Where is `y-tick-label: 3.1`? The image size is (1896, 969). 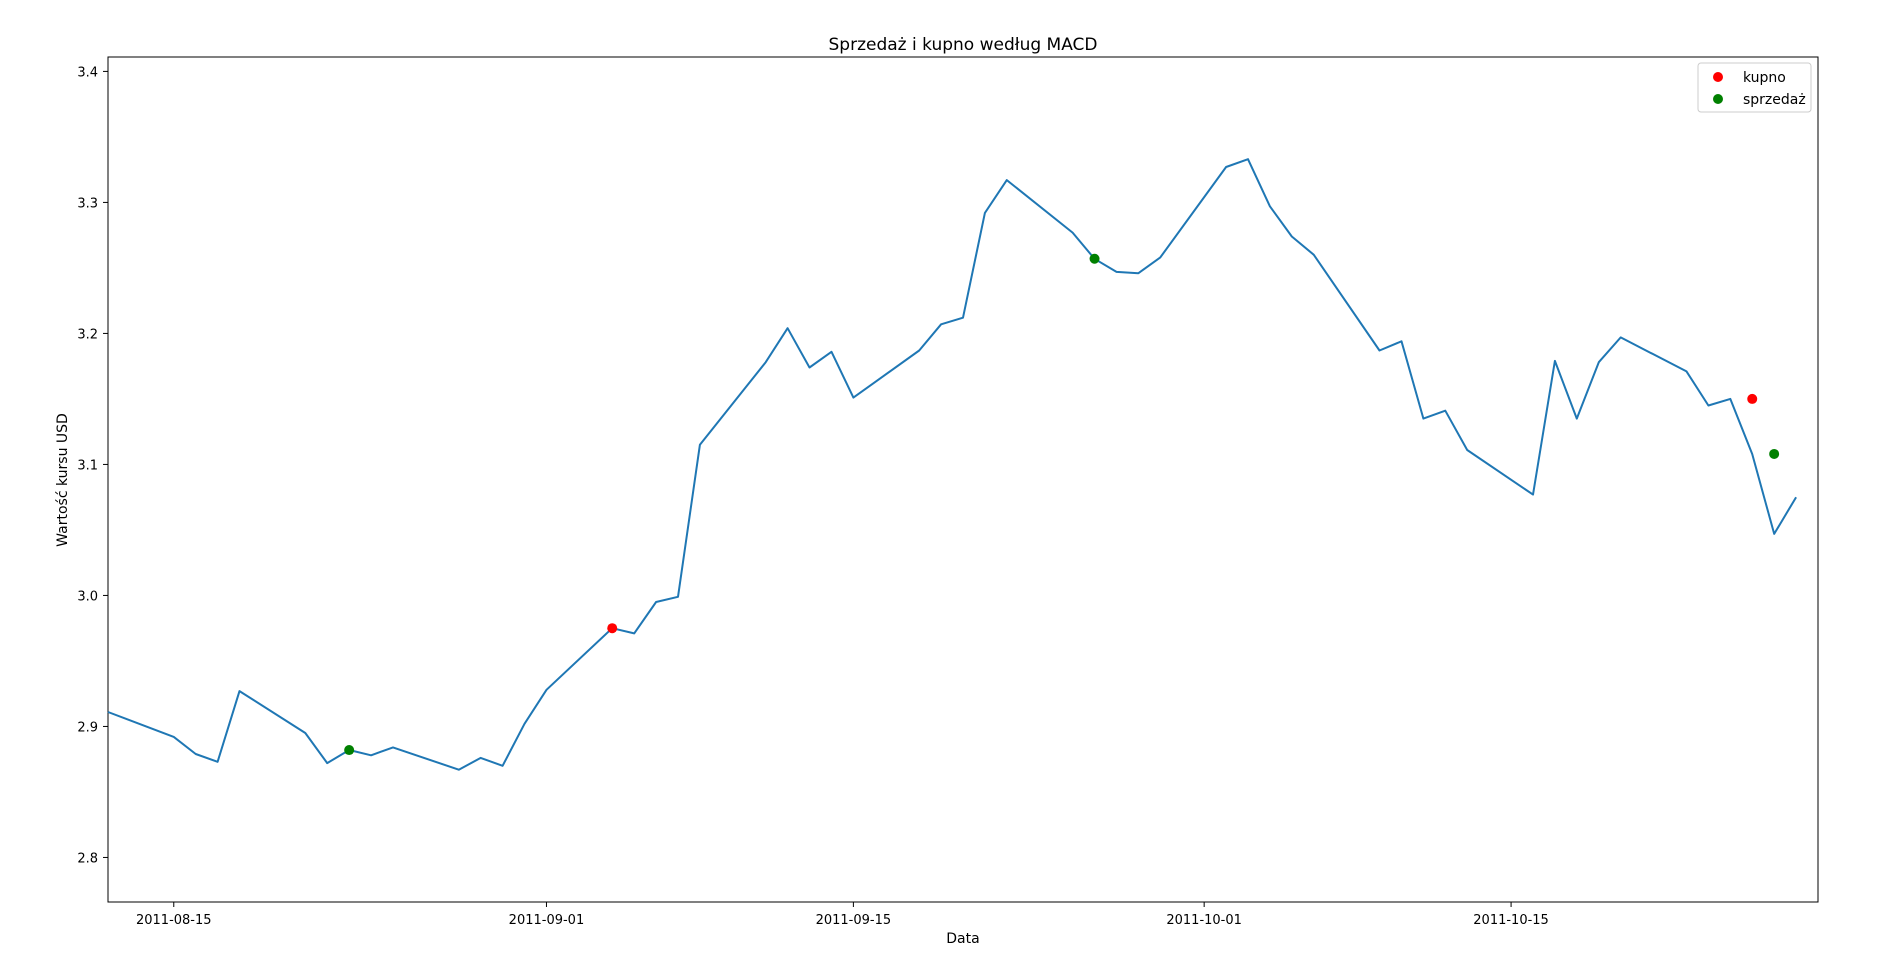 y-tick-label: 3.1 is located at coordinates (87, 465).